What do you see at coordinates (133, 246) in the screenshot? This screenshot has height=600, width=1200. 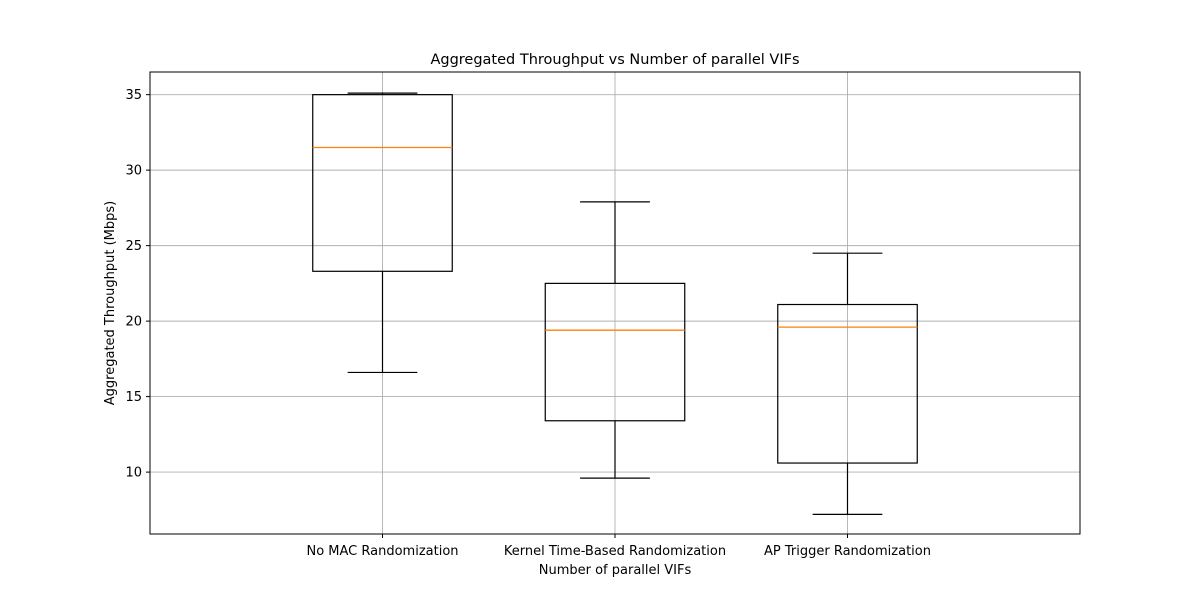 I see `y-tick-label: 25` at bounding box center [133, 246].